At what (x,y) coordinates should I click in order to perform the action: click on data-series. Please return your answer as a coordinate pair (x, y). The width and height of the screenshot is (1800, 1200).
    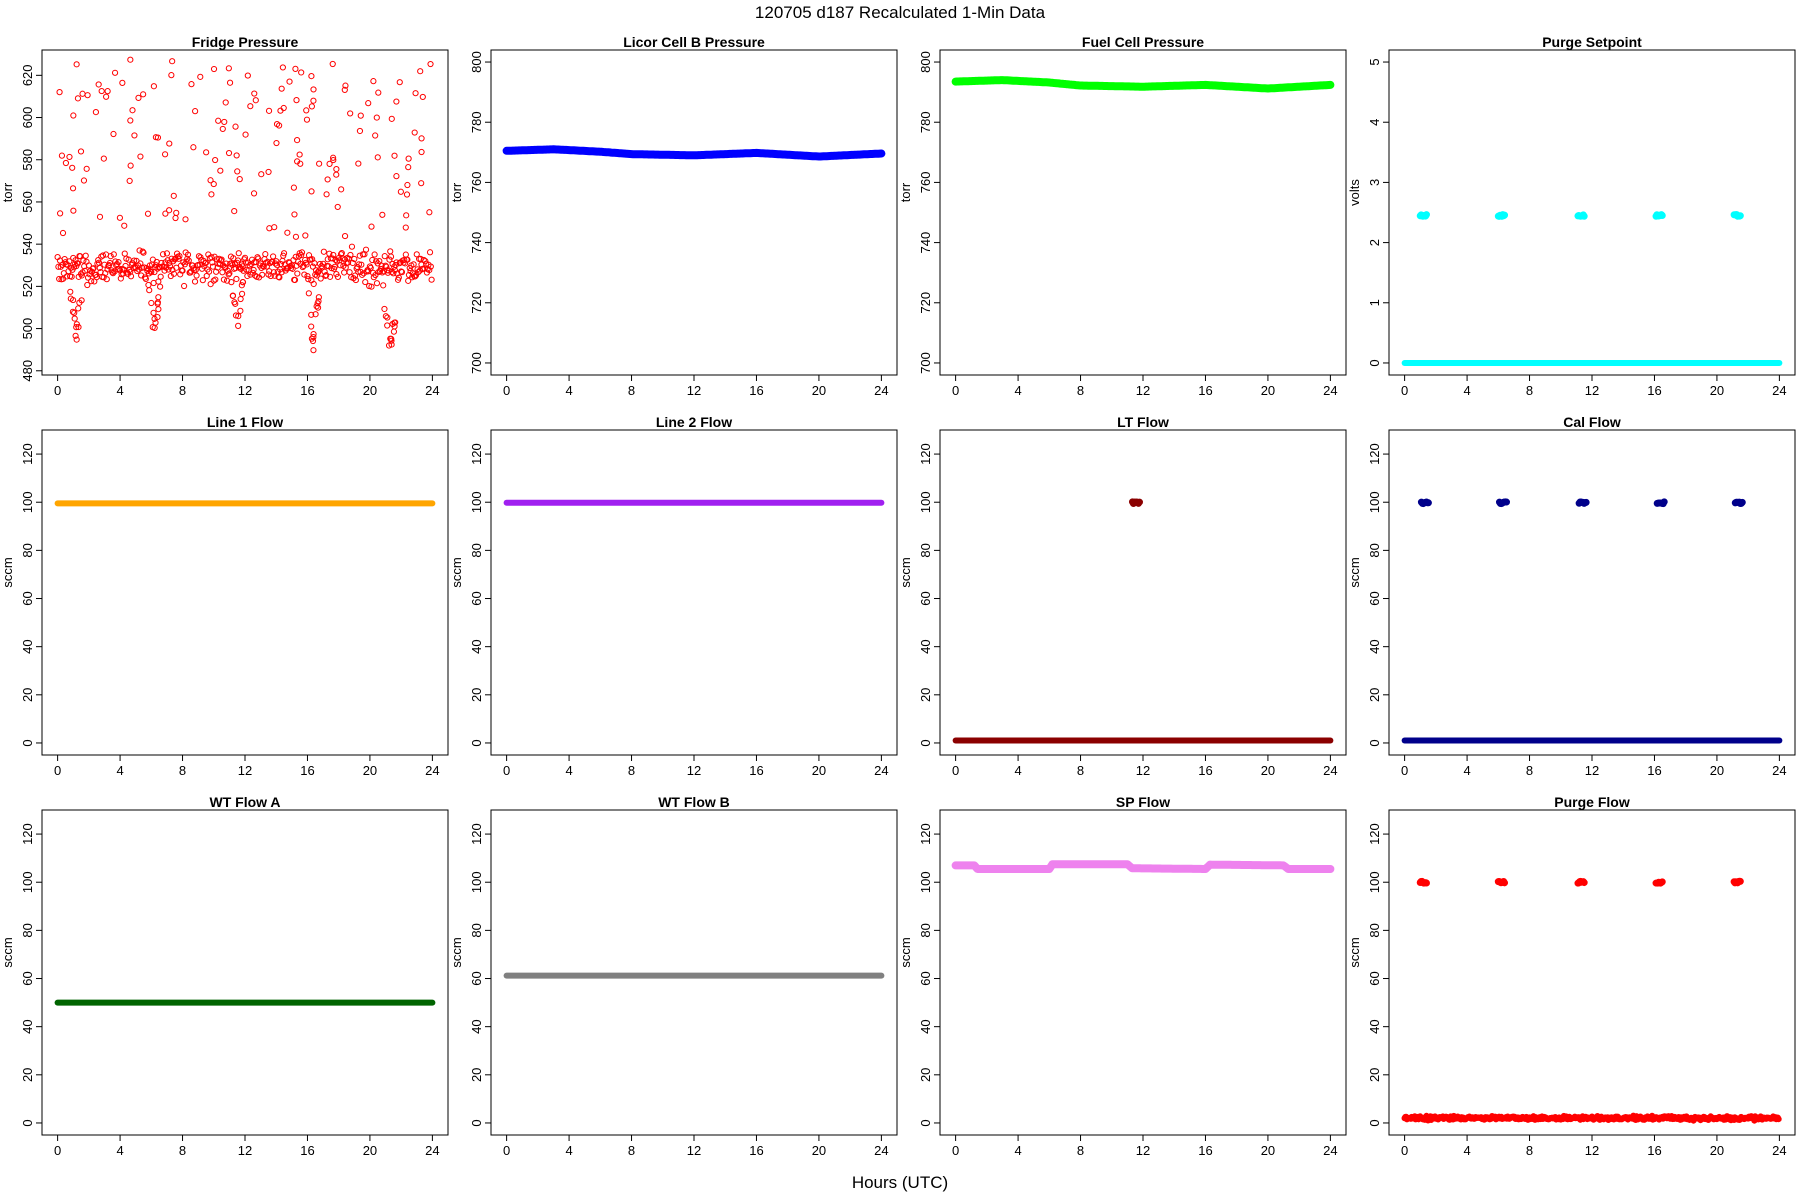
    Looking at the image, I should click on (694, 153).